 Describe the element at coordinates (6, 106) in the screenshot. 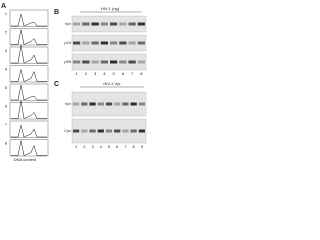

I see `row-label: 6` at that location.